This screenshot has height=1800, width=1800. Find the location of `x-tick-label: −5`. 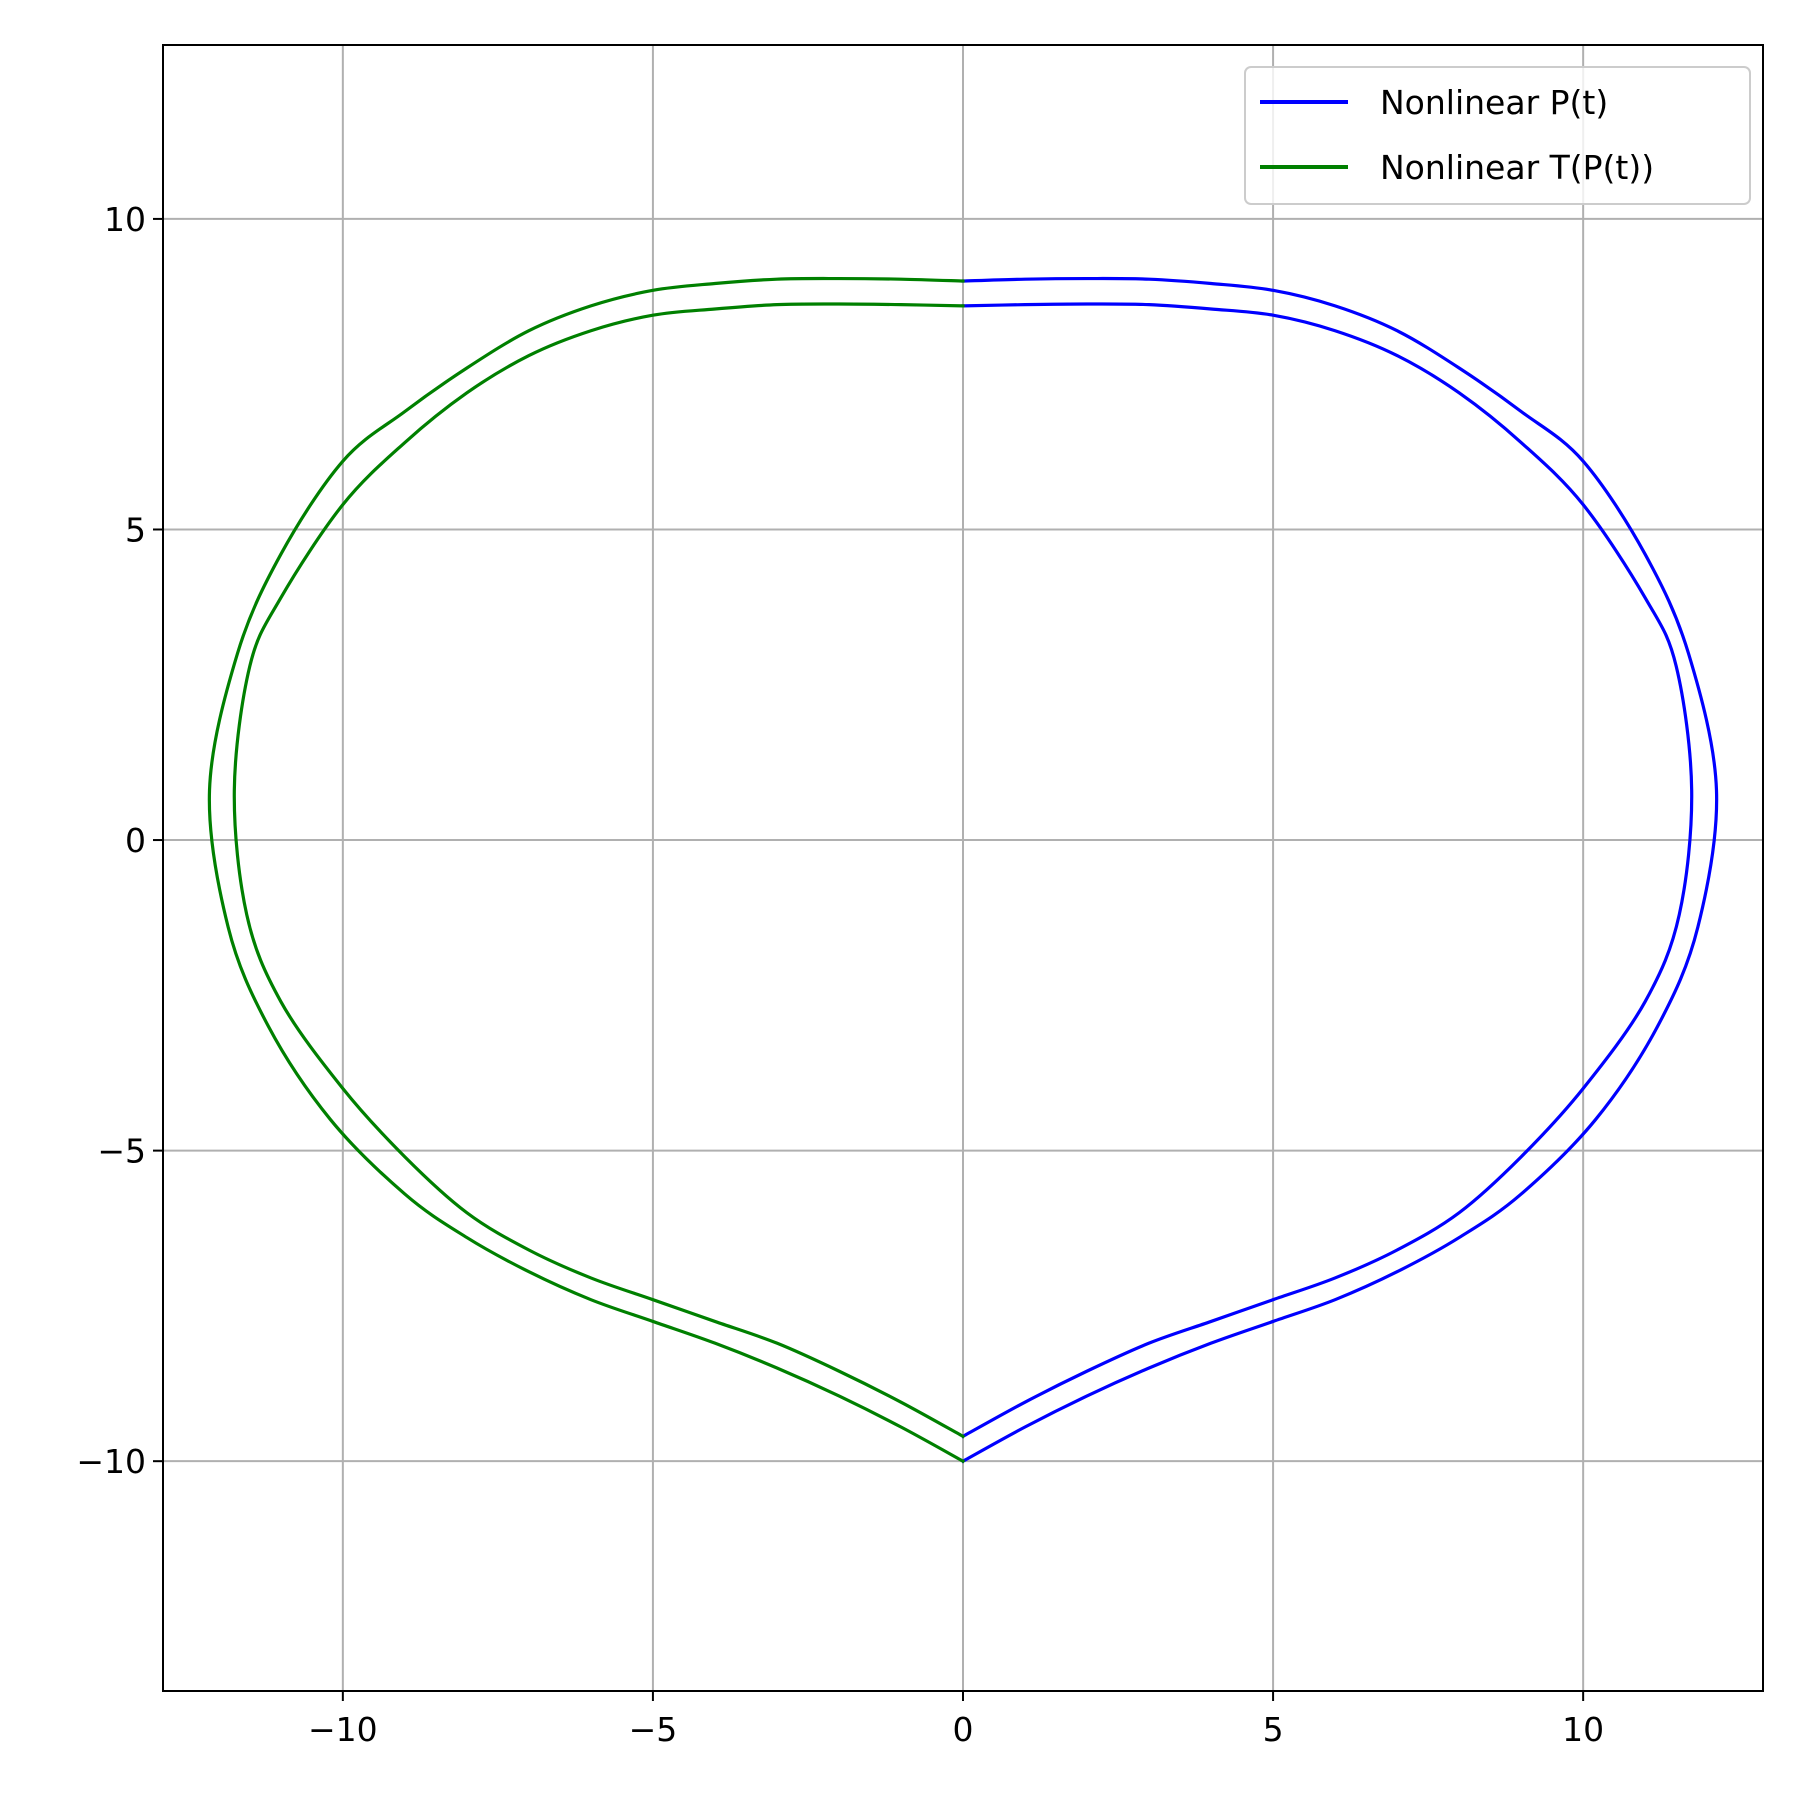

x-tick-label: −5 is located at coordinates (653, 1729).